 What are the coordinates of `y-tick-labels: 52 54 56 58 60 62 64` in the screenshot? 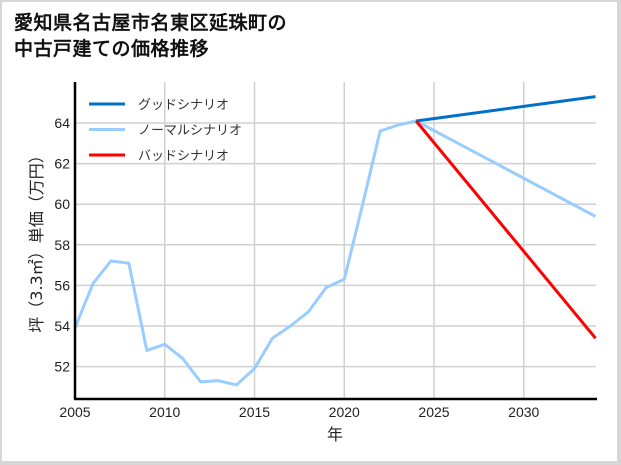 It's located at (62, 245).